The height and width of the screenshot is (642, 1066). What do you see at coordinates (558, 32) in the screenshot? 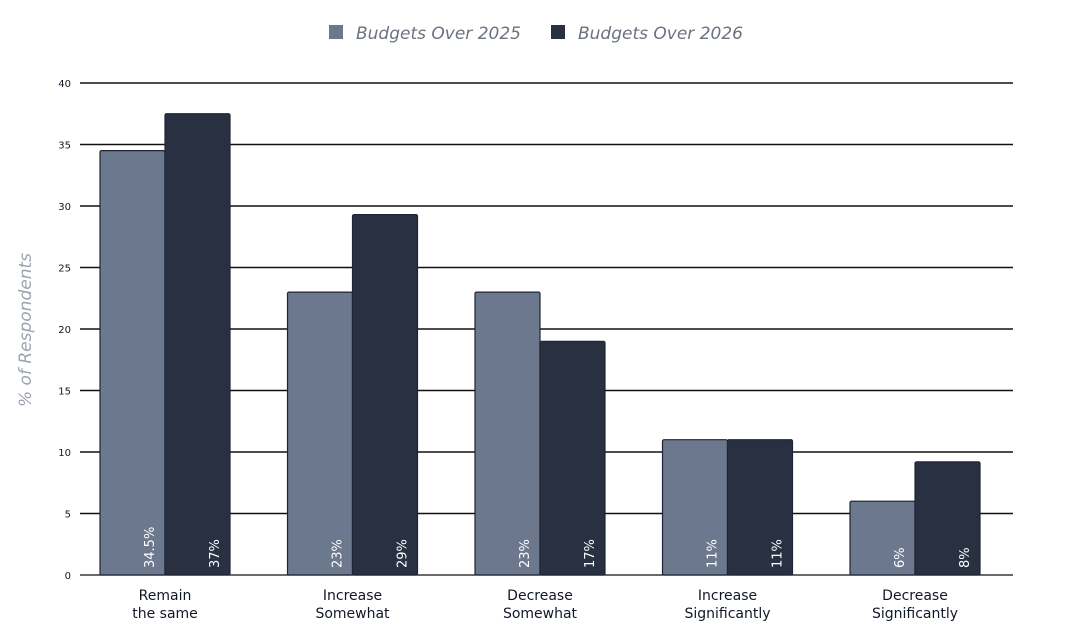
I see `legend-swatch-2026` at bounding box center [558, 32].